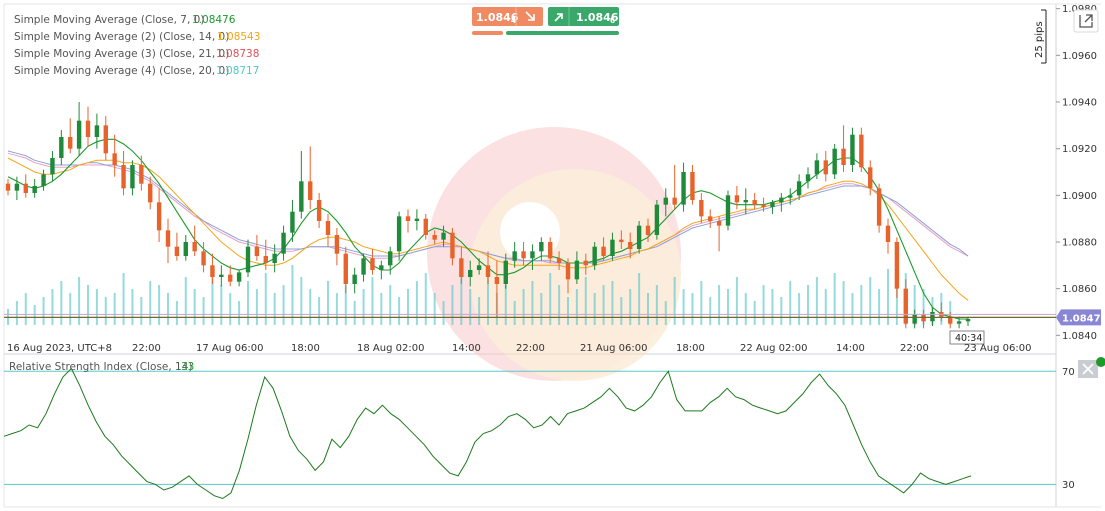  What do you see at coordinates (305, 348) in the screenshot?
I see `time-tick-label: 18:00` at bounding box center [305, 348].